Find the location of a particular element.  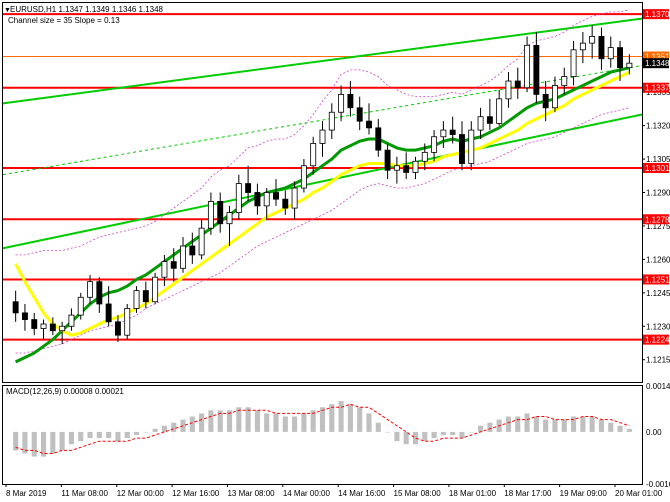

macd-title: MACD(12,26,9) 0.00008 0.00021 is located at coordinates (65, 391).